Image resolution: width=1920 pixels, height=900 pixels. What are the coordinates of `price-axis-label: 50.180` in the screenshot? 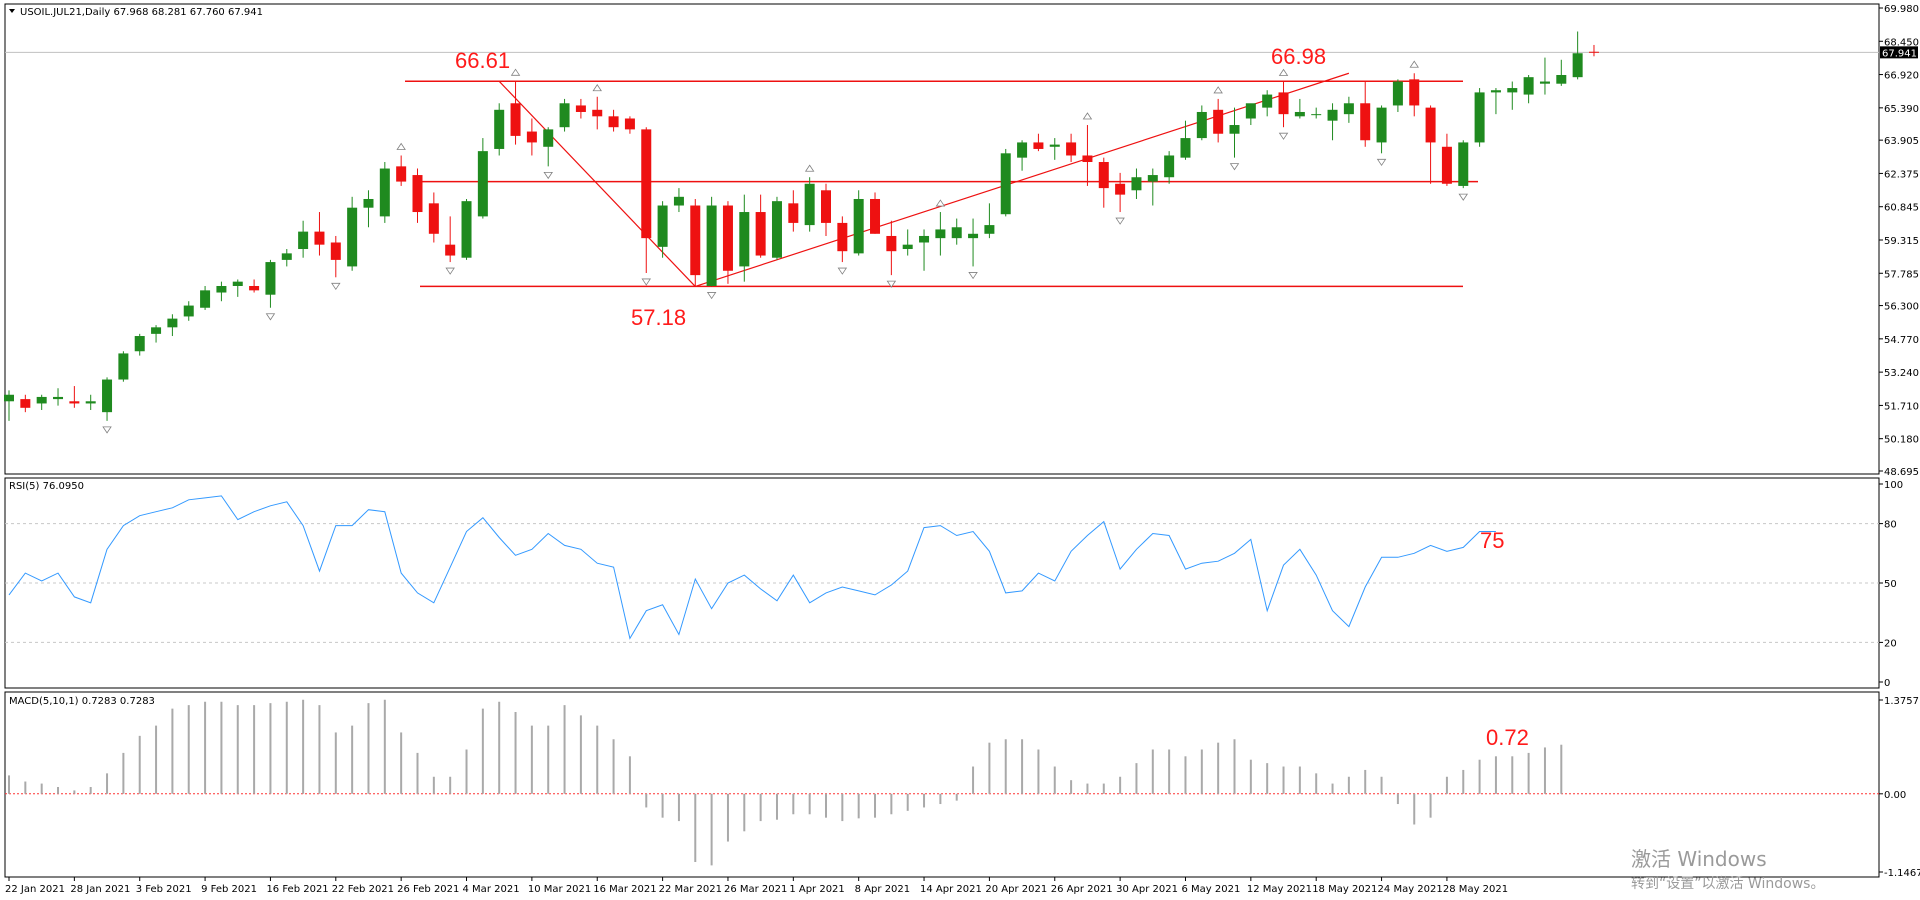 It's located at (1901, 440).